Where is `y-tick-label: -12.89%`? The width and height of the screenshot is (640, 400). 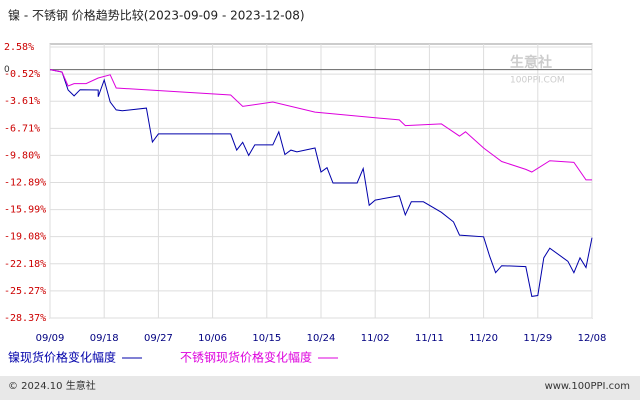
y-tick-label: -12.89% is located at coordinates (25, 182).